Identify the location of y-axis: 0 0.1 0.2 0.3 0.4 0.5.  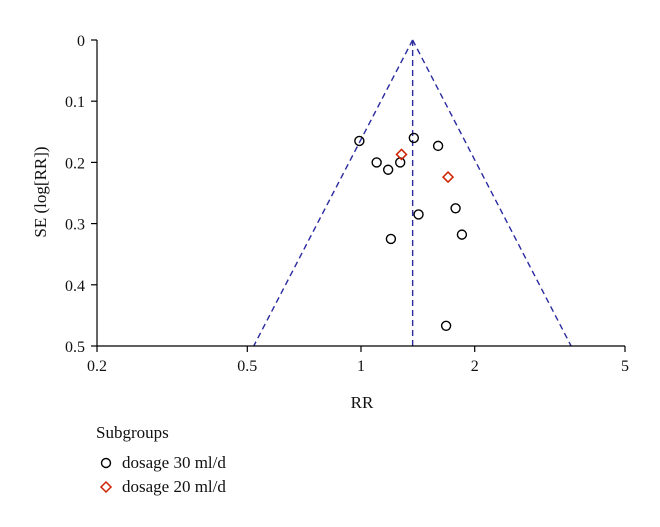
(81, 194).